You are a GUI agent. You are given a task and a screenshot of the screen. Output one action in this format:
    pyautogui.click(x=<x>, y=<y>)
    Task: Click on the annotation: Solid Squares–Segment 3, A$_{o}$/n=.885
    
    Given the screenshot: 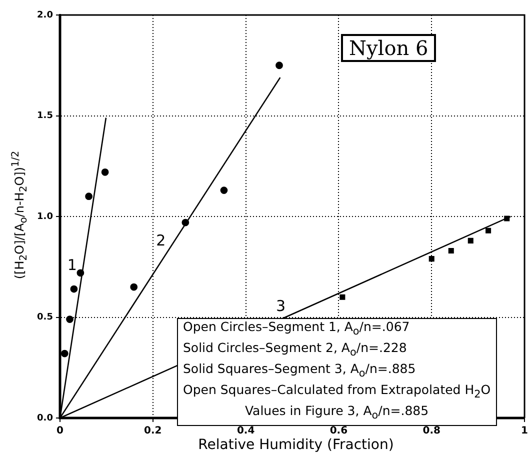 What is the action you would take?
    pyautogui.click(x=300, y=371)
    